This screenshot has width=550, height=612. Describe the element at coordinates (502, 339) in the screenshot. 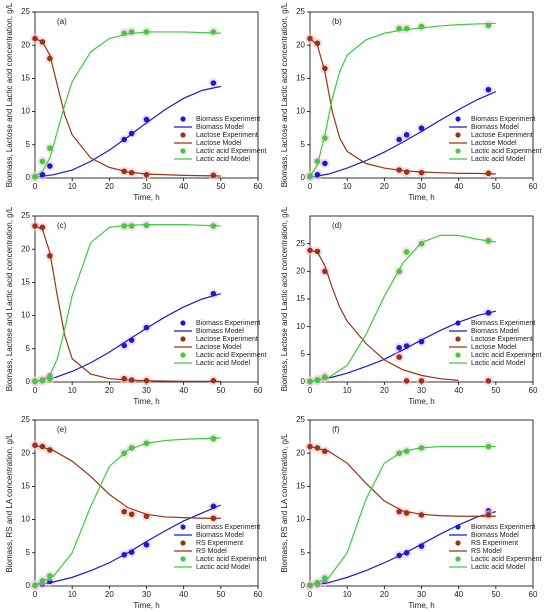

I see `legend-label: Lactose Experiment` at that location.